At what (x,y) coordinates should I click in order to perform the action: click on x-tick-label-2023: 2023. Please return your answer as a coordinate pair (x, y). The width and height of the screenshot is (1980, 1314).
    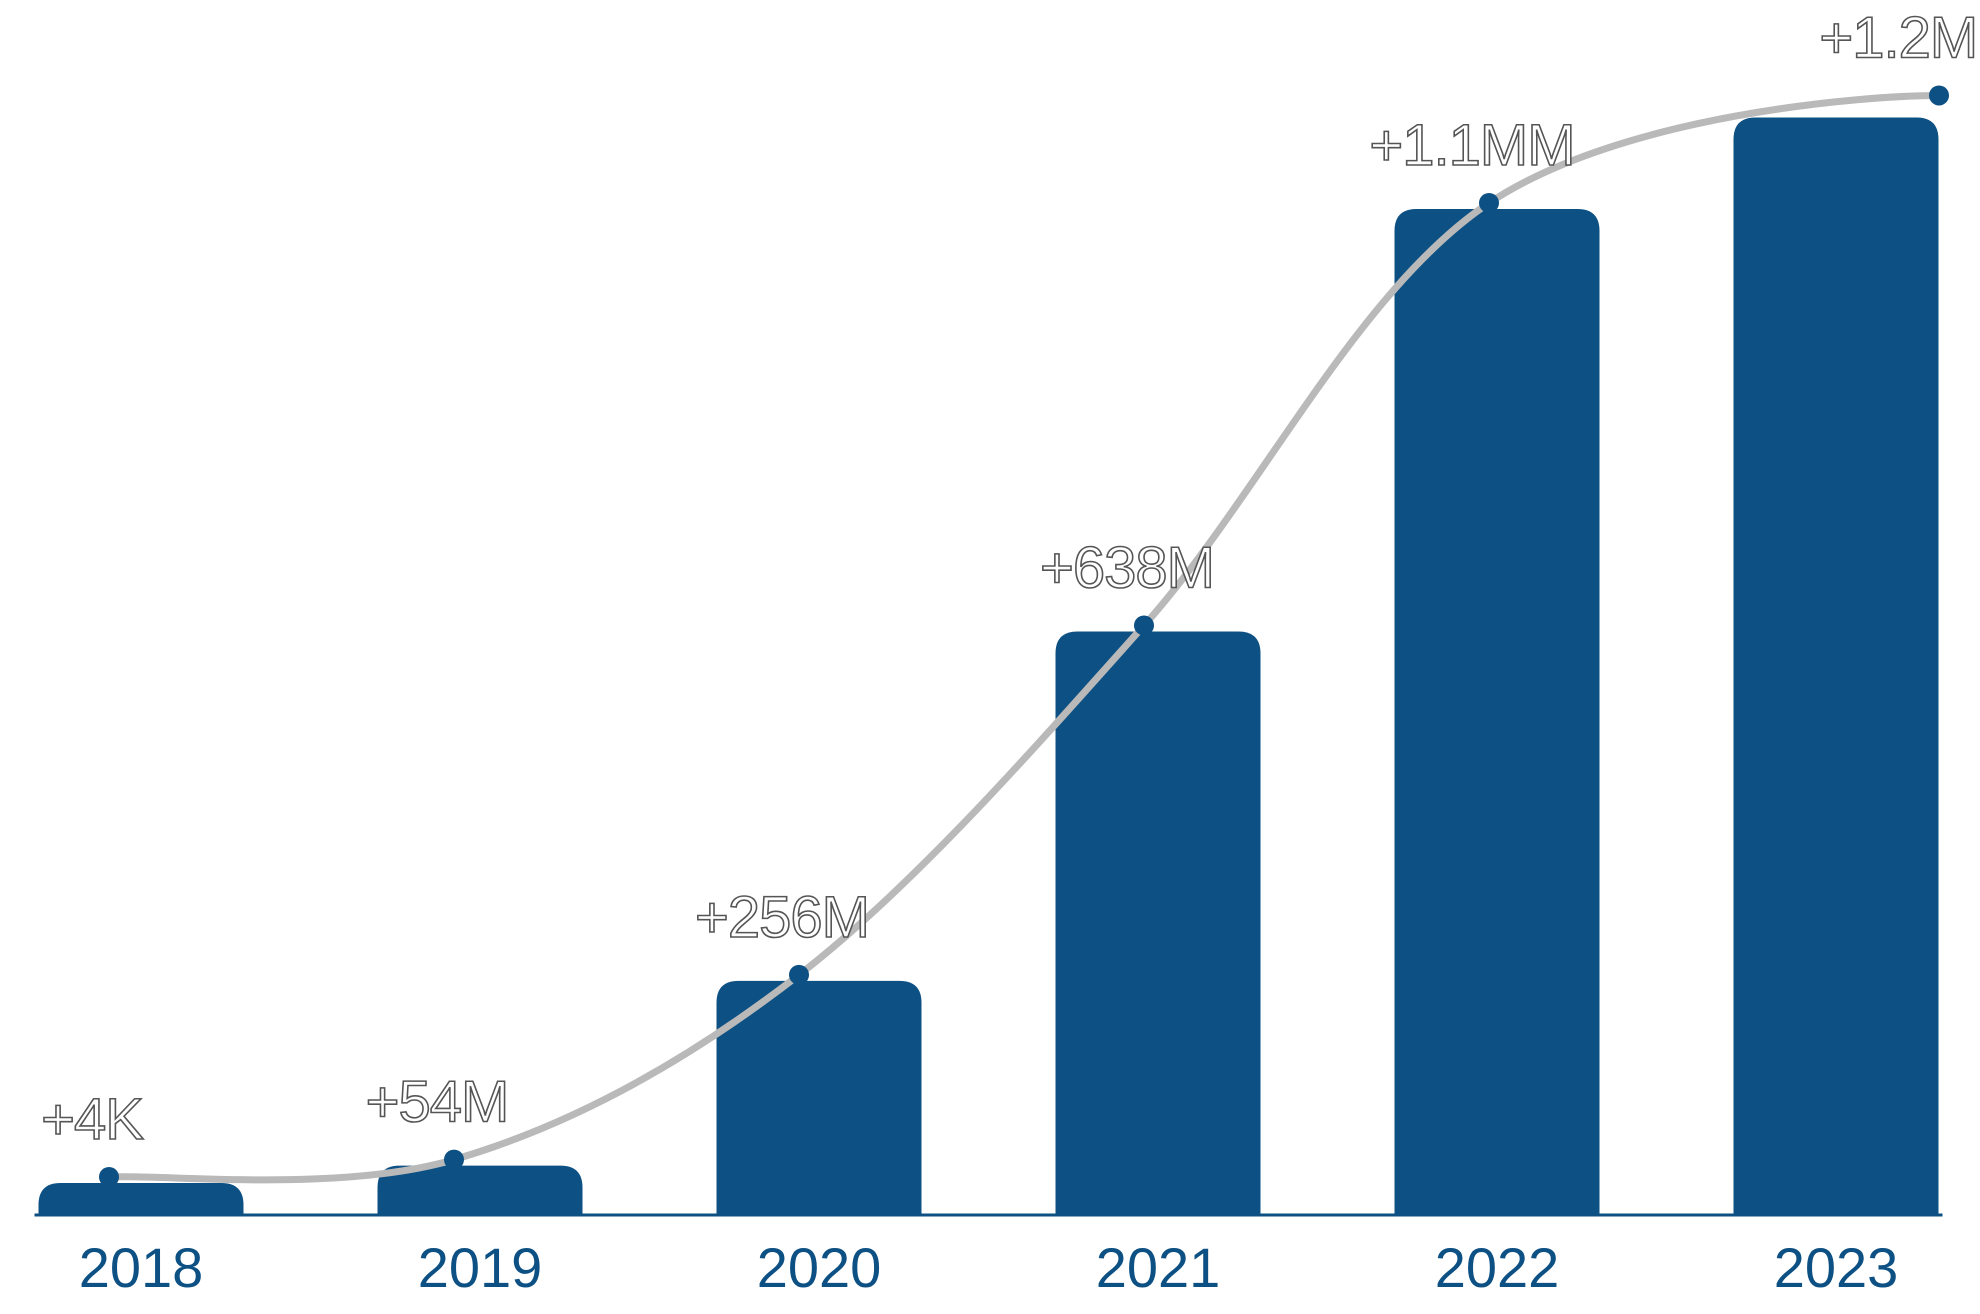
    Looking at the image, I should click on (1836, 1267).